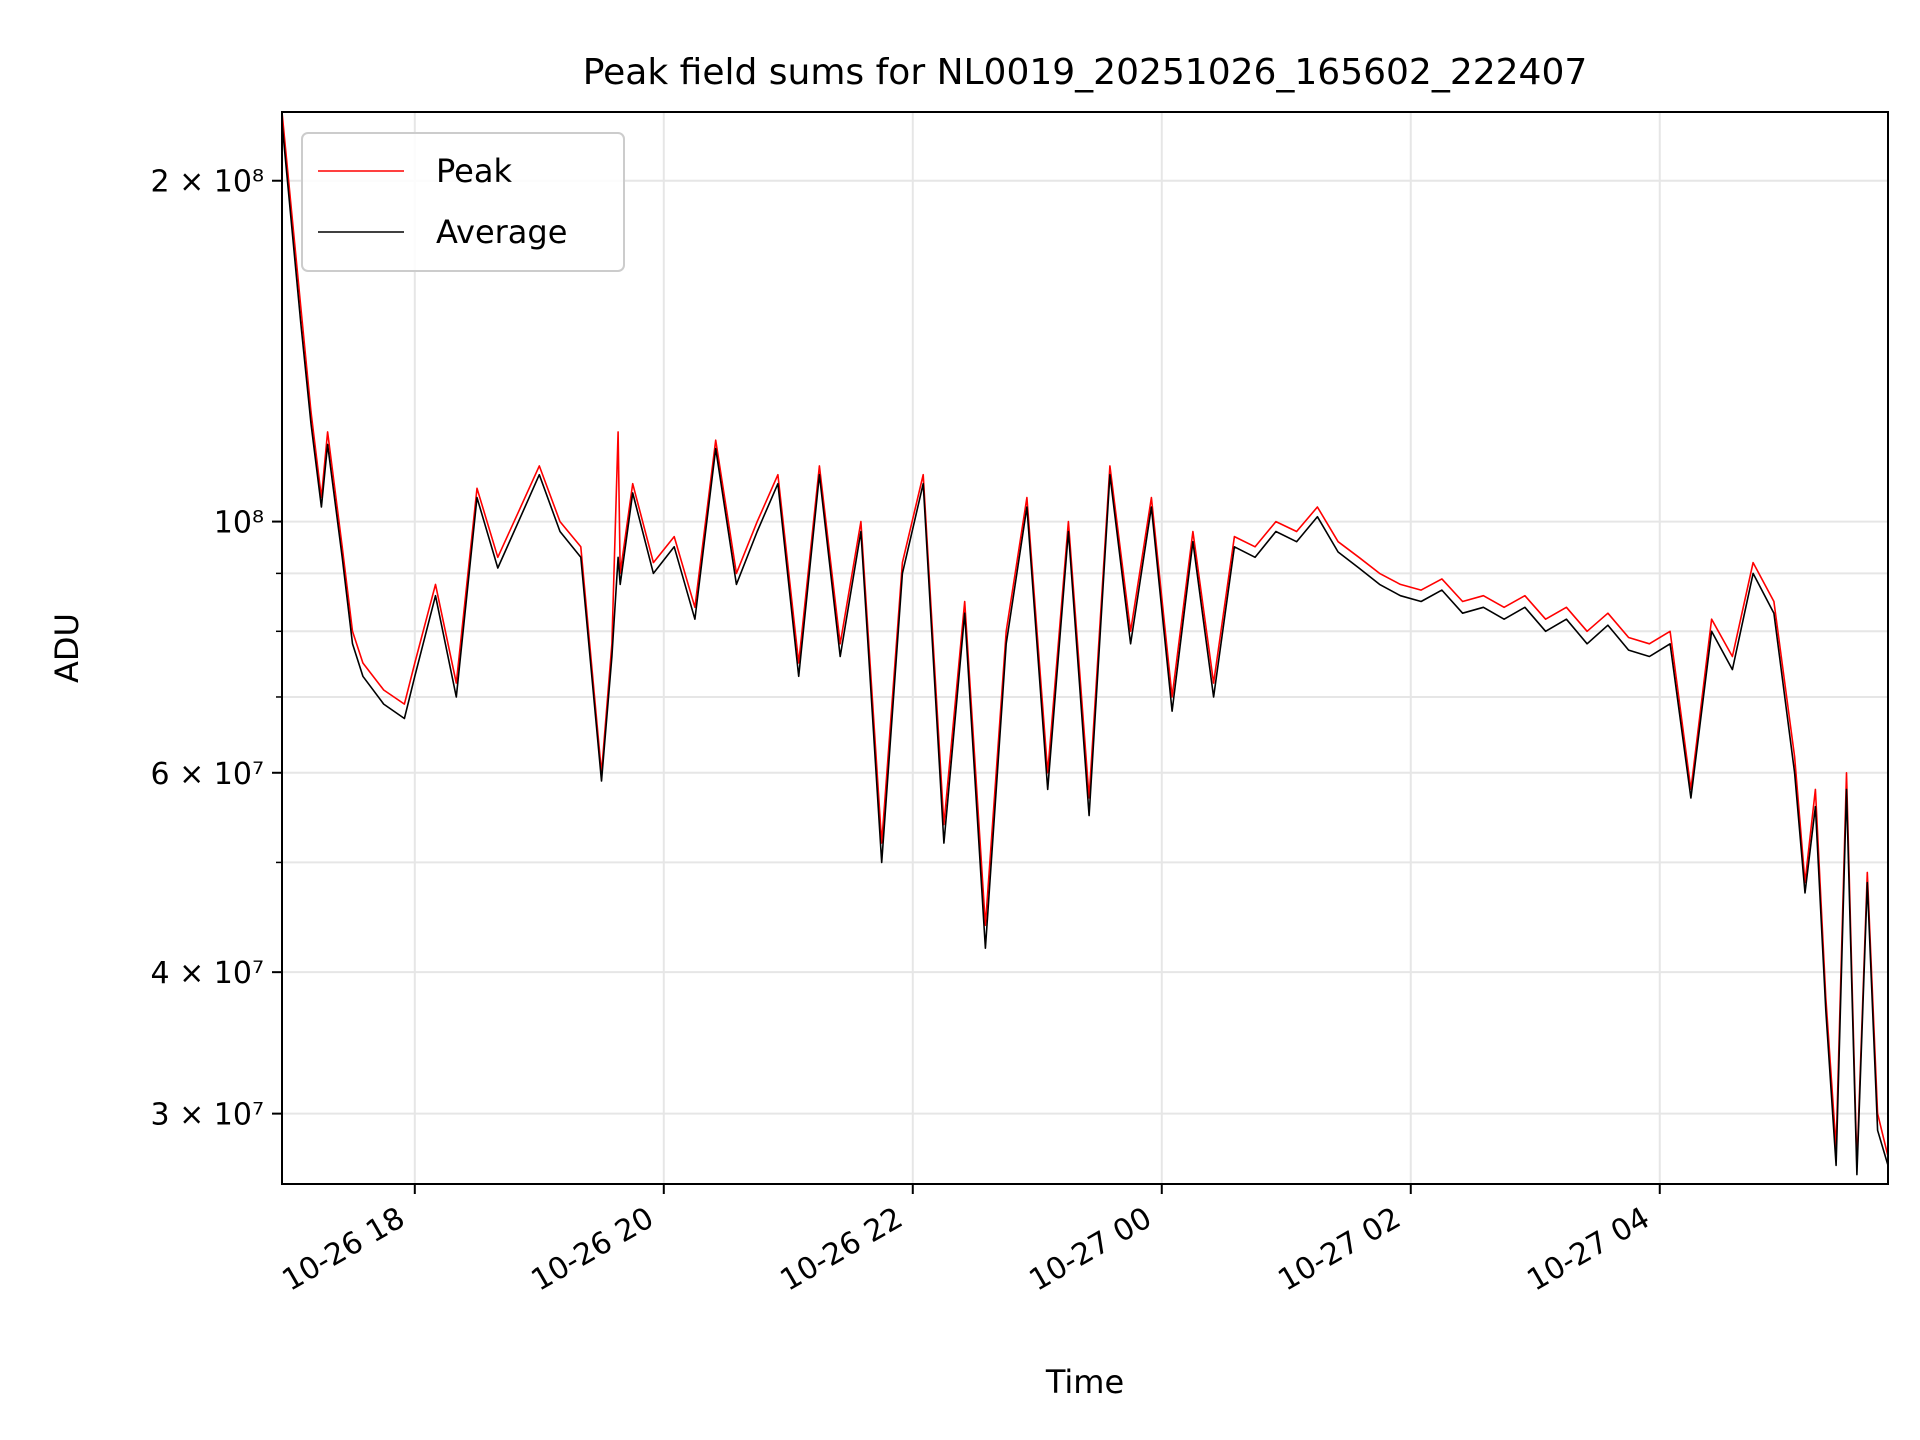  What do you see at coordinates (501, 232) in the screenshot?
I see `legend-label-average: Average` at bounding box center [501, 232].